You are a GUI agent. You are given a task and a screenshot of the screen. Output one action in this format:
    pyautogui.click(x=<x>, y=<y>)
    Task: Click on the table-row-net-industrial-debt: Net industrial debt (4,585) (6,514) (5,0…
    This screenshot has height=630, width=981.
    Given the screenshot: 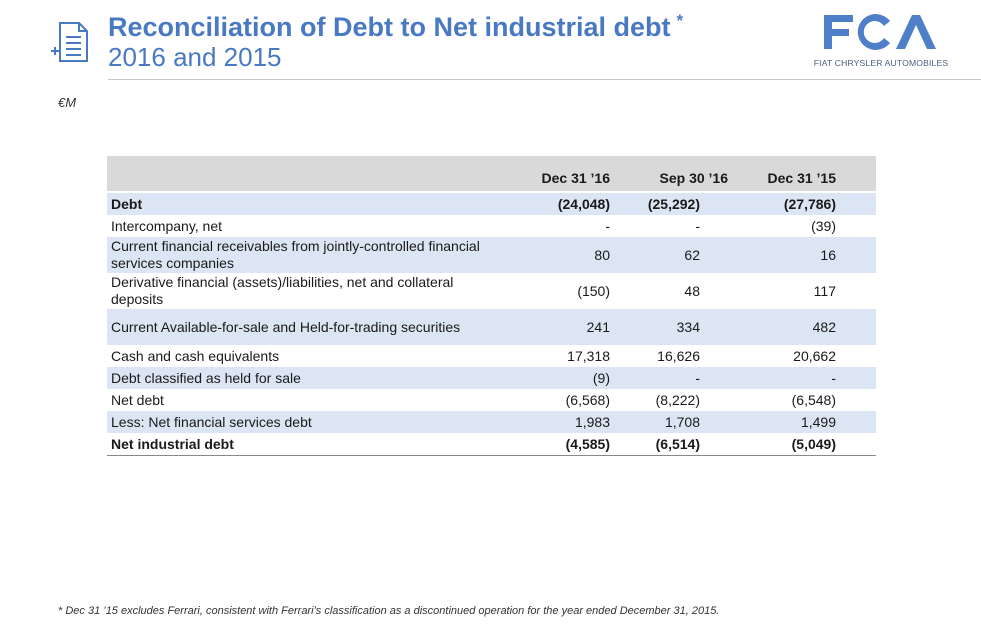 What is the action you would take?
    pyautogui.click(x=491, y=444)
    